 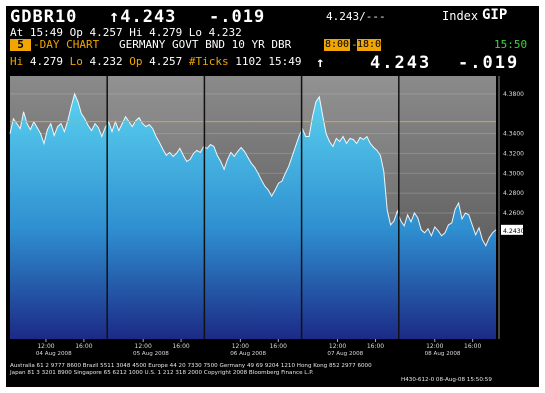 What do you see at coordinates (320, 63) in the screenshot?
I see `up-arrow-icon: ↑` at bounding box center [320, 63].